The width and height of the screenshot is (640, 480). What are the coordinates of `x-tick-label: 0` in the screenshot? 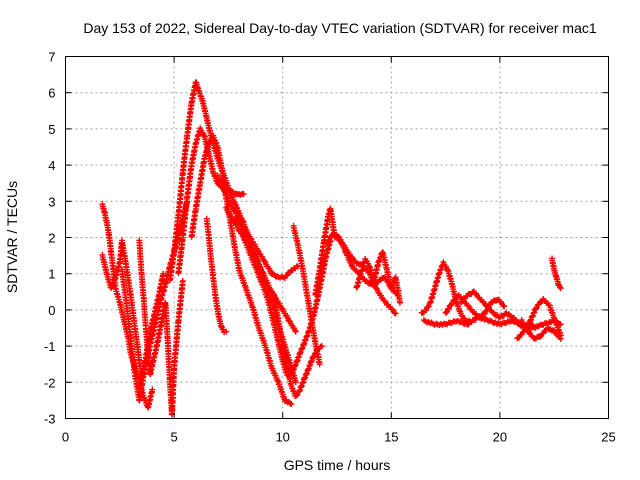 It's located at (65, 437).